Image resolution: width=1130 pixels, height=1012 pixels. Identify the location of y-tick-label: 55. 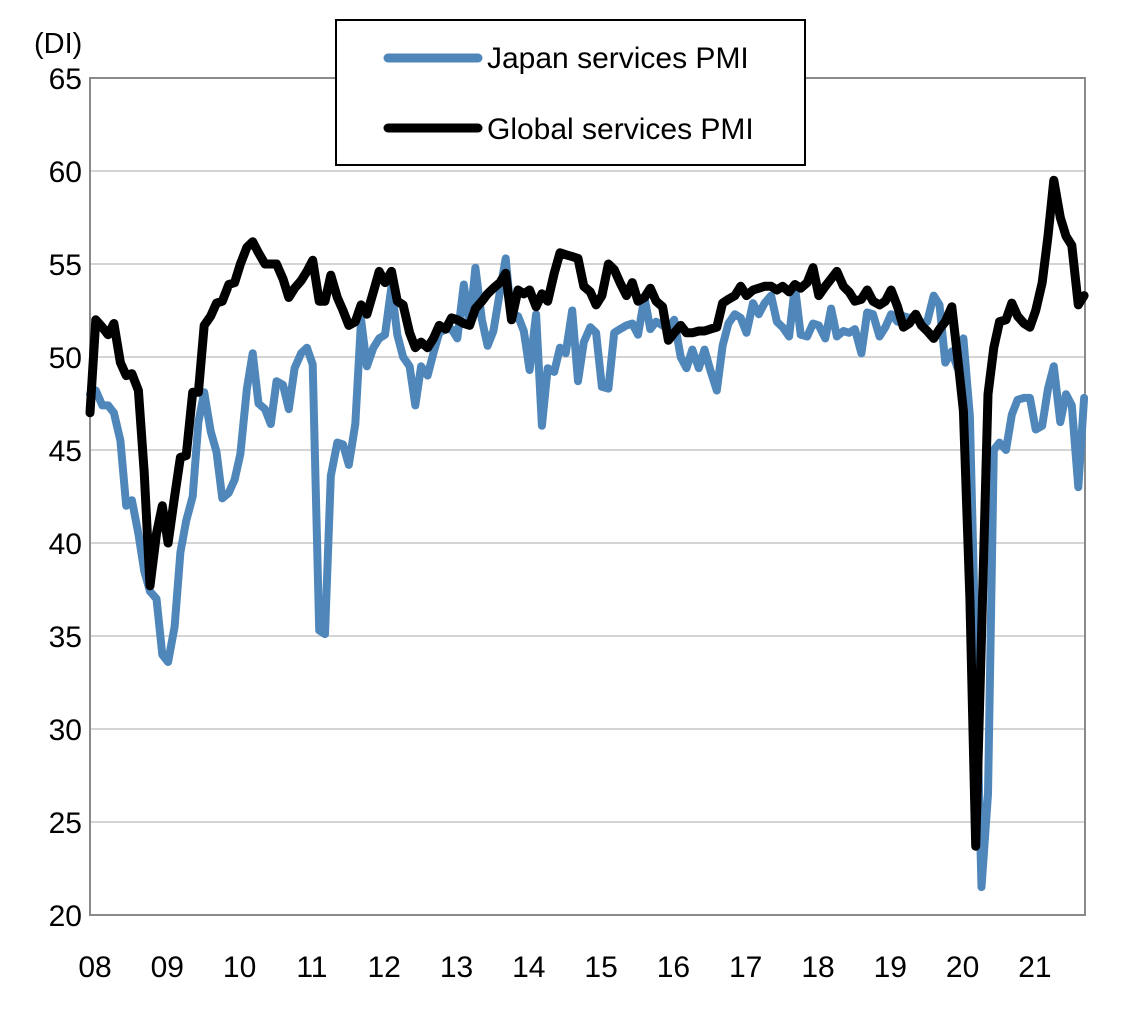
(65, 265).